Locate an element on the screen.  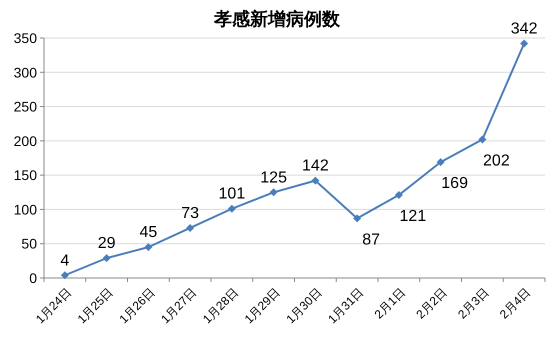
x-tick-label: 2月3日 is located at coordinates (473, 303).